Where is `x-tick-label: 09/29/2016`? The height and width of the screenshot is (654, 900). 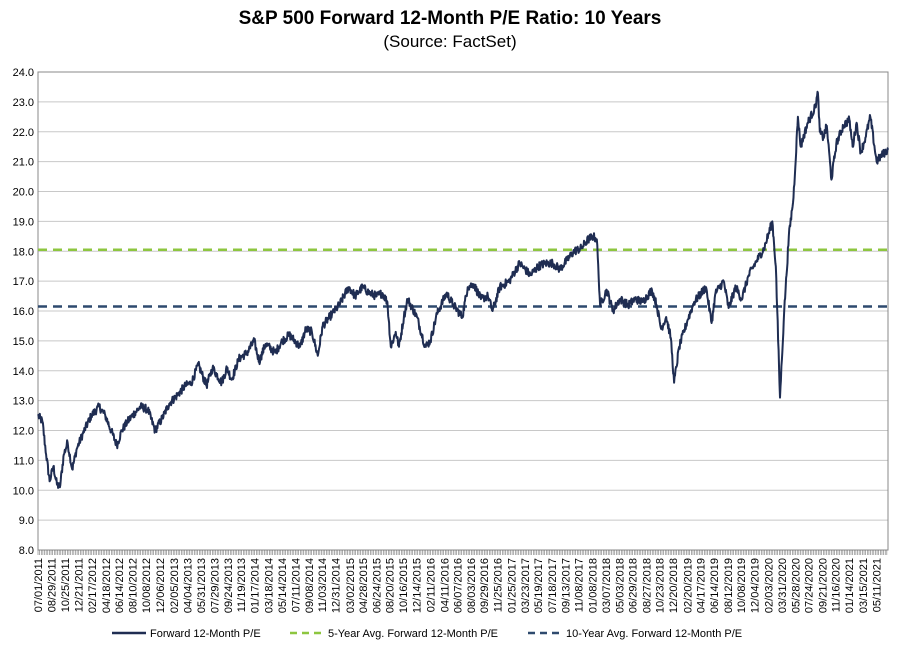
x-tick-label: 09/29/2016 is located at coordinates (485, 585).